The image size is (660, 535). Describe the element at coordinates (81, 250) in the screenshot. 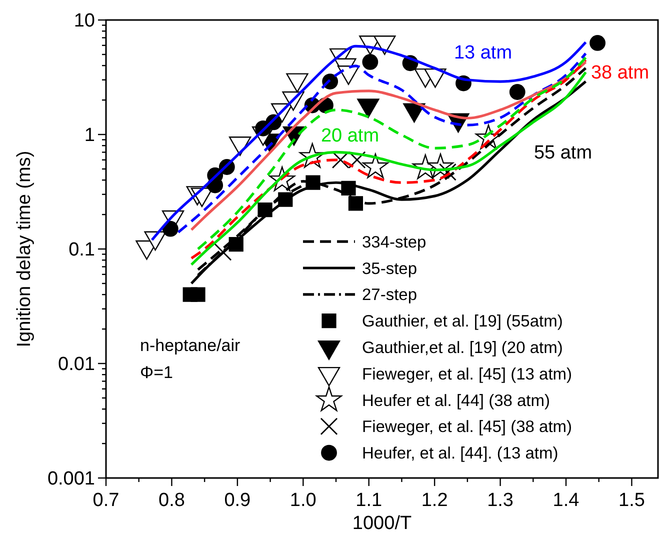

I see `y-tick-label: 0.1` at that location.